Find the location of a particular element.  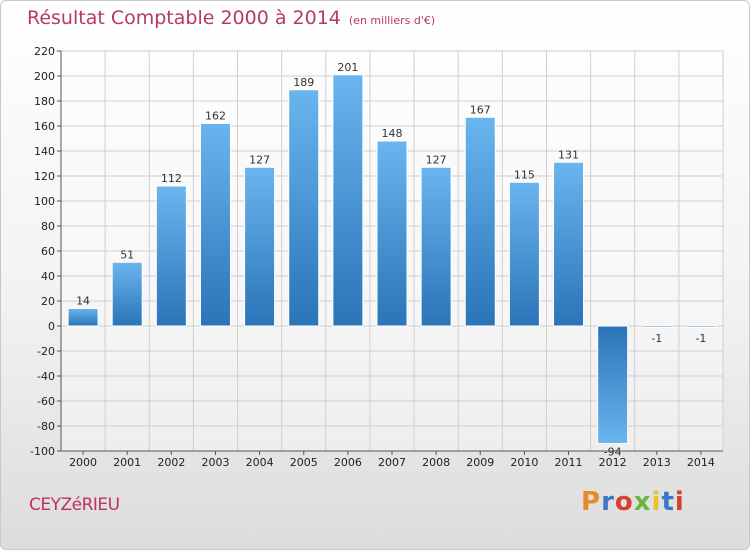

y-tick-label: 20 is located at coordinates (48, 301).